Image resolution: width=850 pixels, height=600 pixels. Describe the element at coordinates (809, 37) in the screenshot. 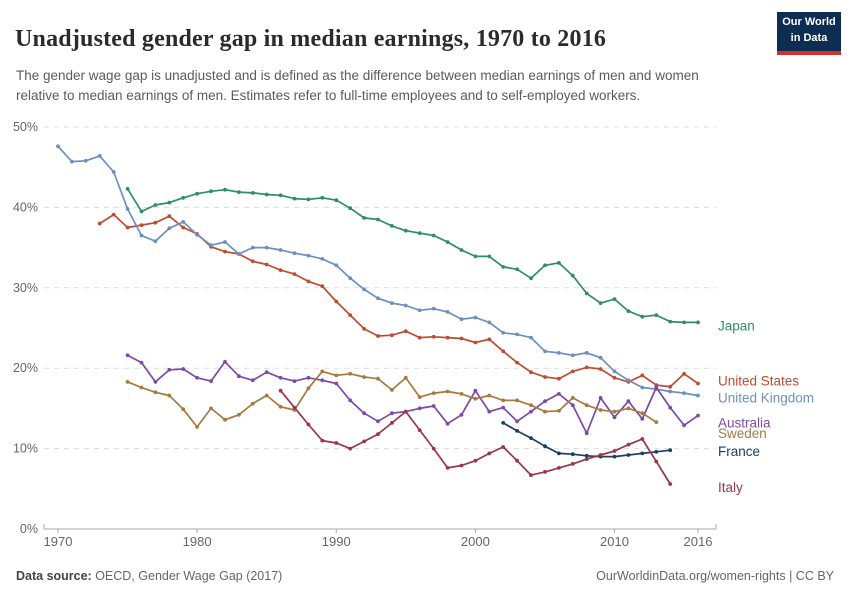

I see `owid-logo-line2: in Data` at that location.